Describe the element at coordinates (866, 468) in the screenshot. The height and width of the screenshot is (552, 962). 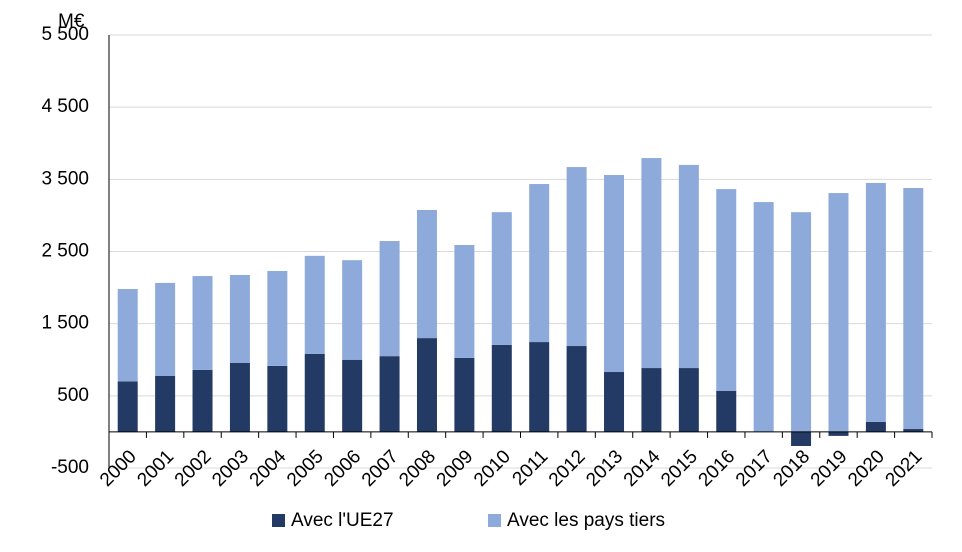
I see `x-tick-label: 2020` at that location.